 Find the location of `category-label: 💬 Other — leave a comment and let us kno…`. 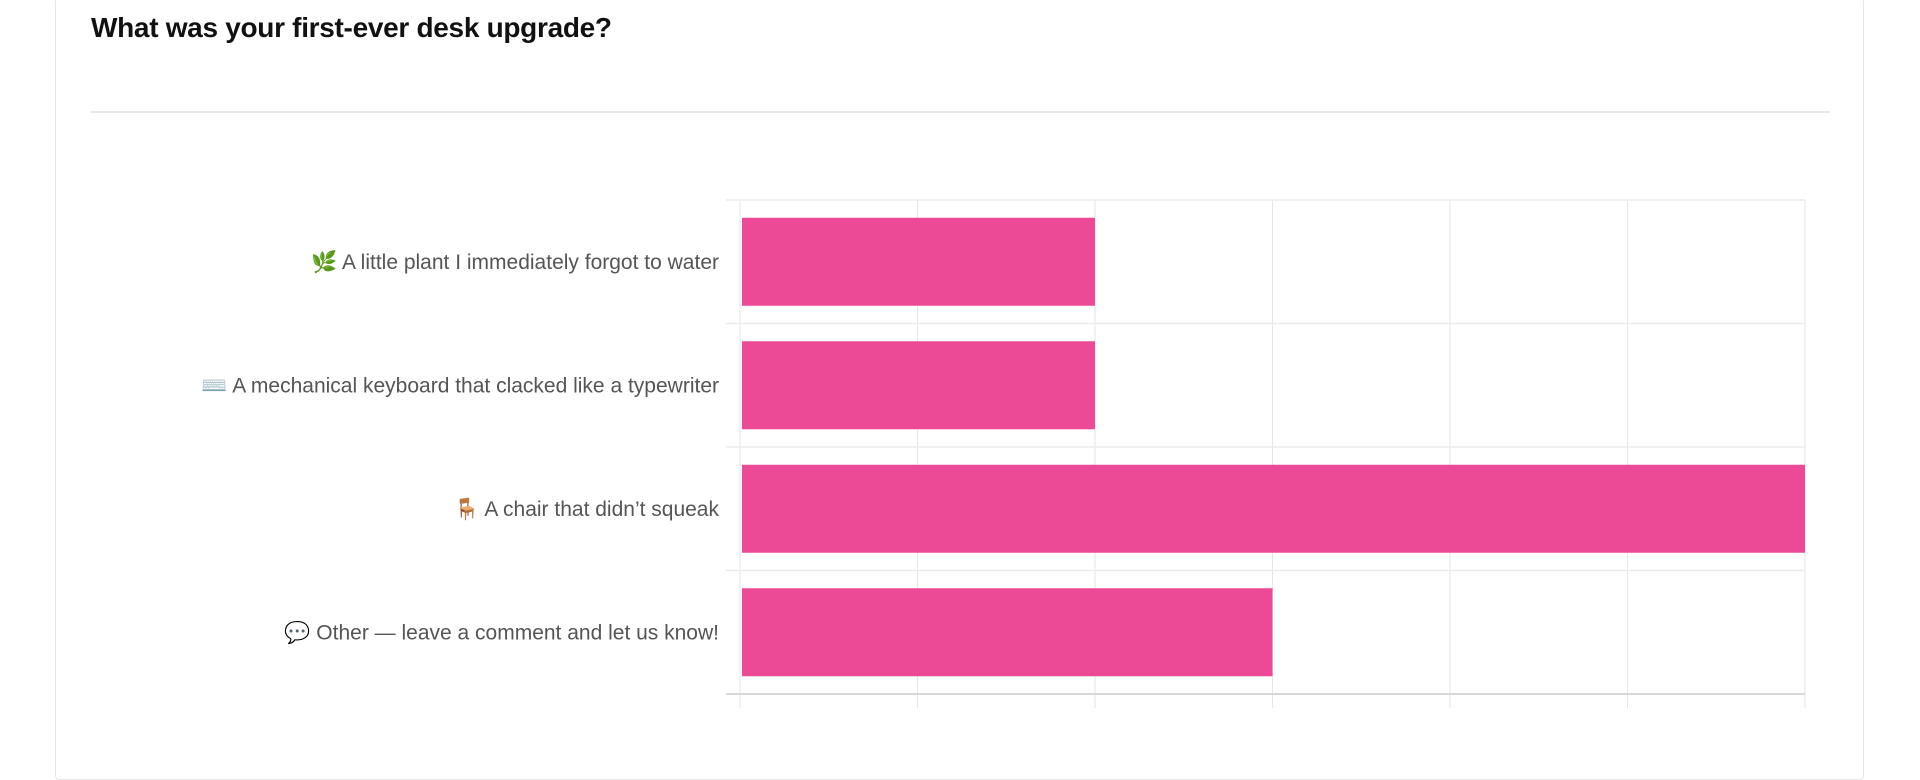

category-label: 💬 Other — leave a comment and let us kno… is located at coordinates (501, 631).